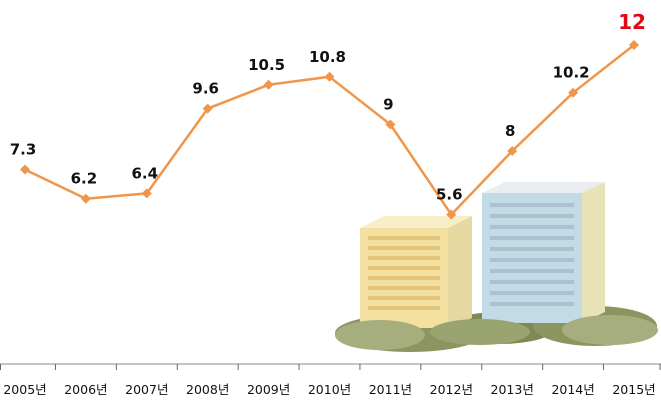 The image size is (661, 405). What do you see at coordinates (327, 57) in the screenshot?
I see `value-label-5: 10.8` at bounding box center [327, 57].